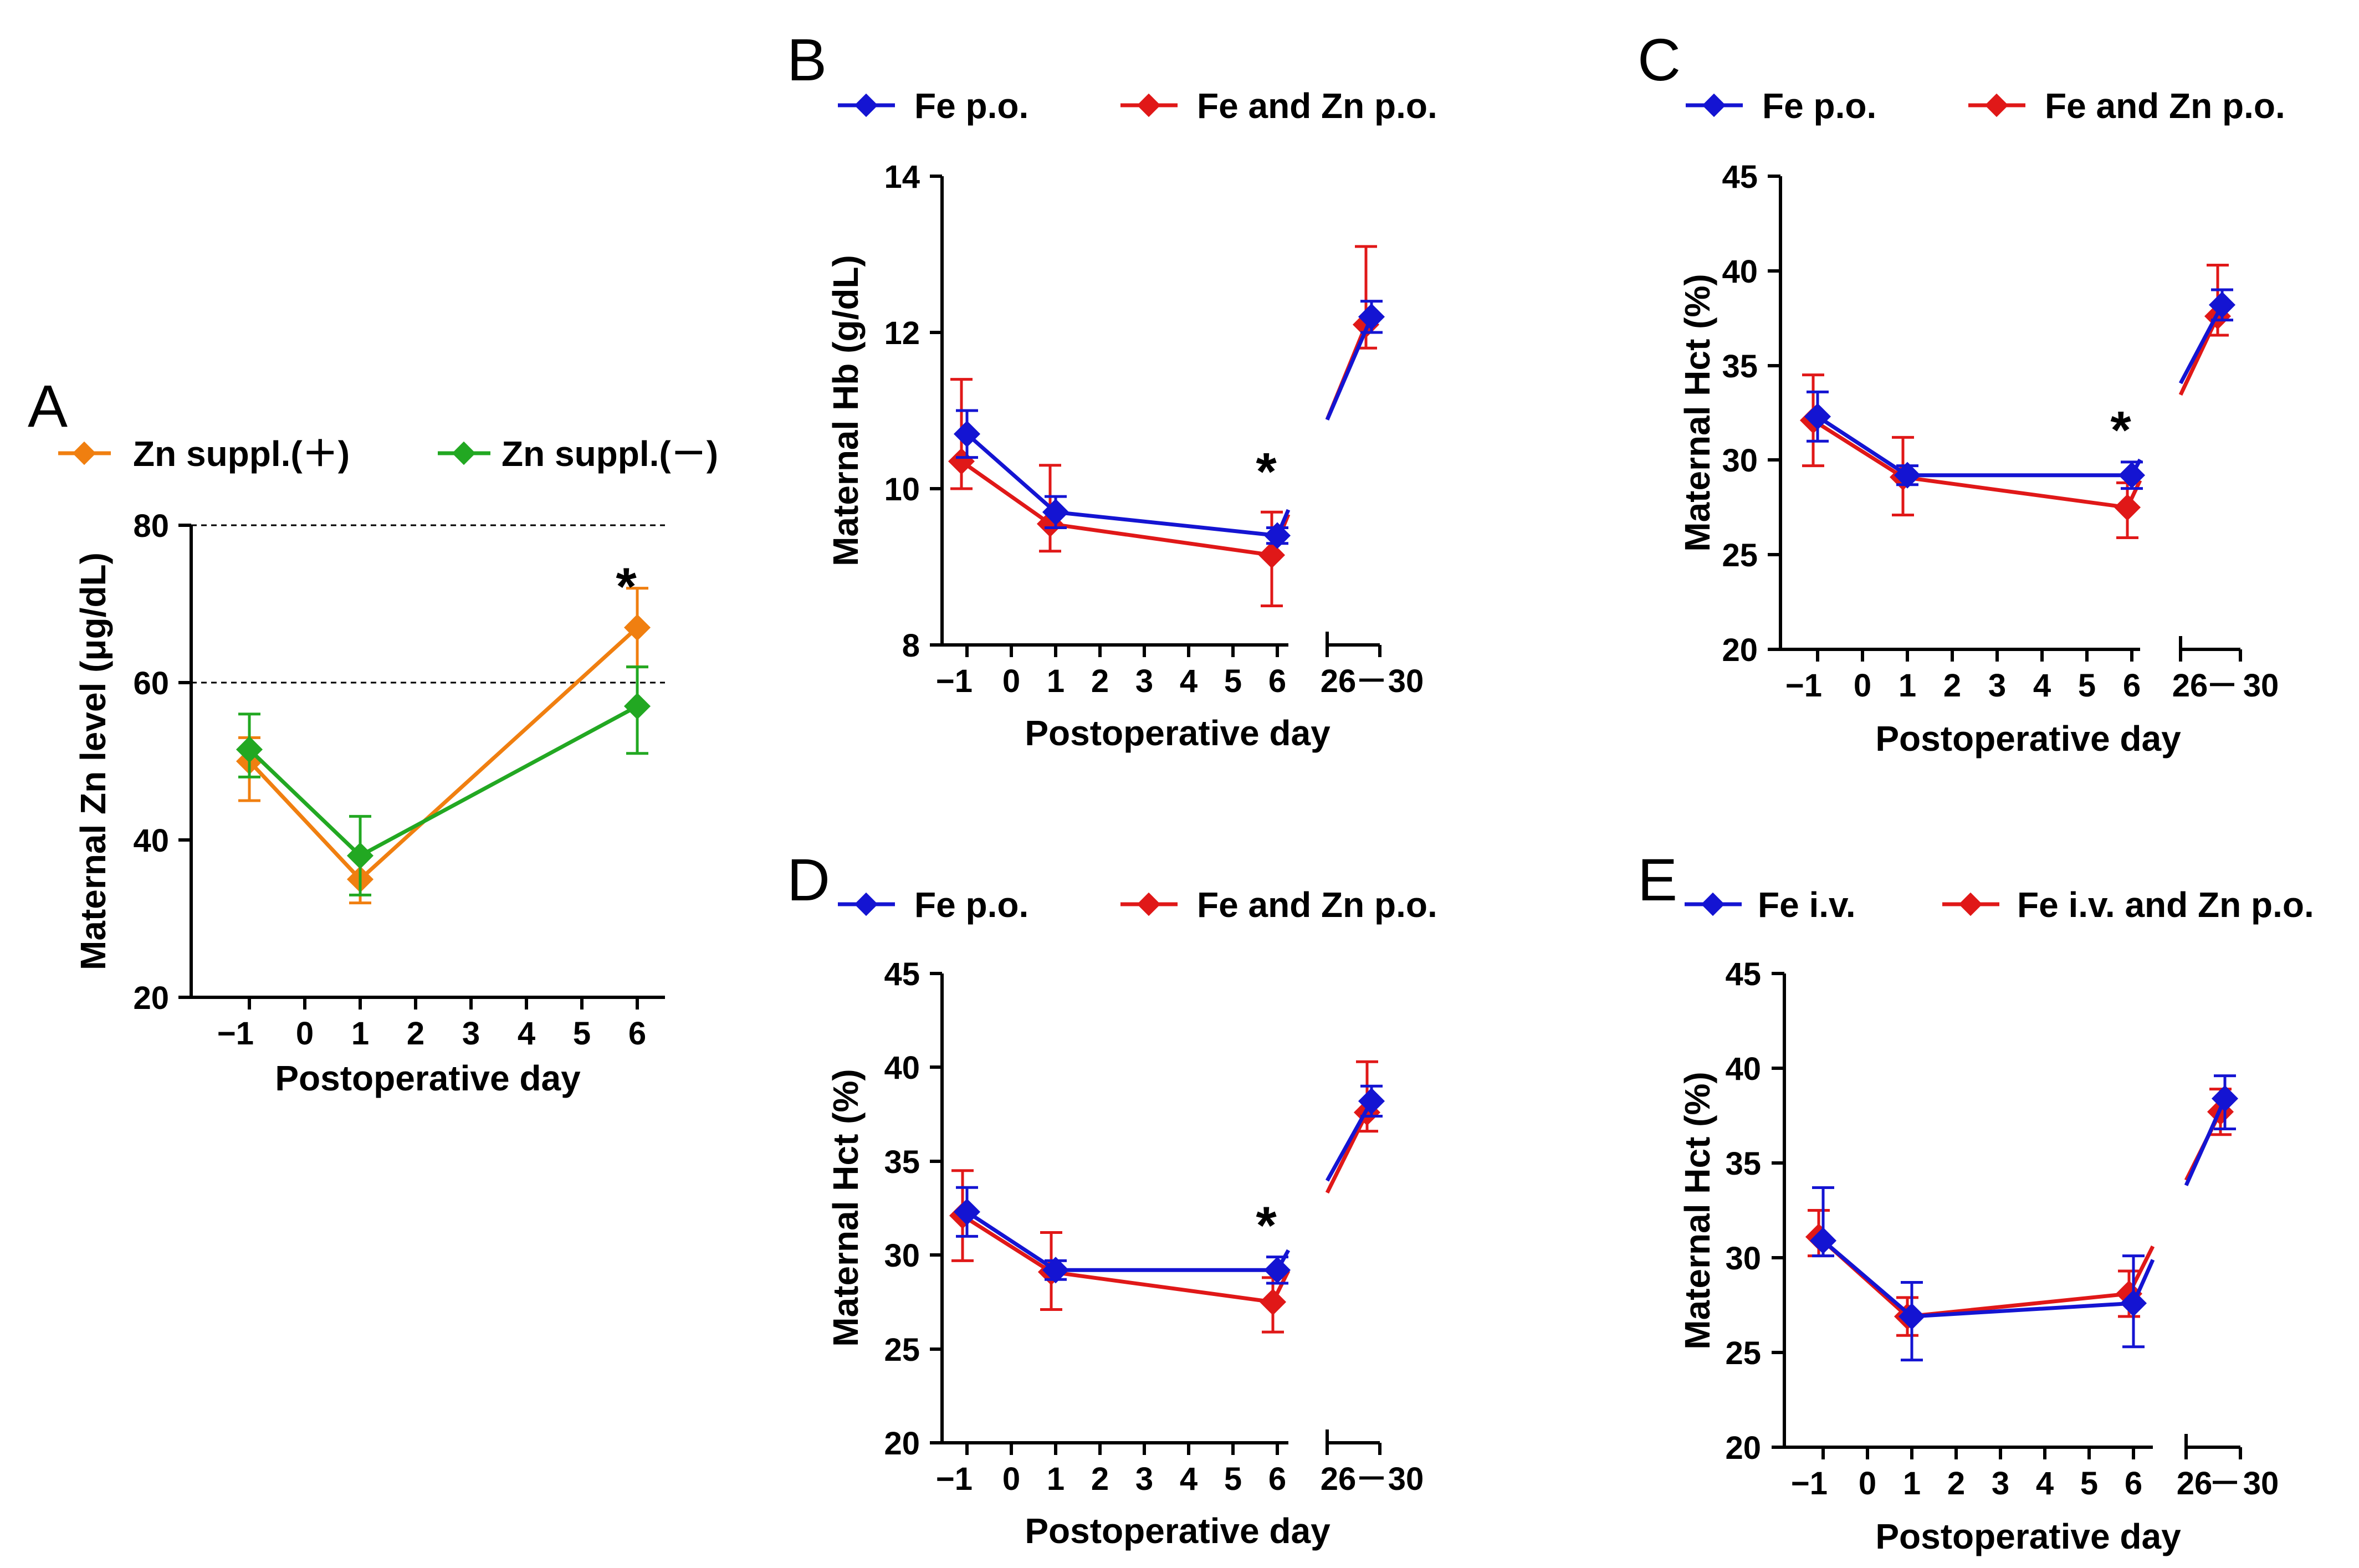  Describe the element at coordinates (846, 1207) in the screenshot. I see `y-axis-title: Maternal Hct (%)` at that location.